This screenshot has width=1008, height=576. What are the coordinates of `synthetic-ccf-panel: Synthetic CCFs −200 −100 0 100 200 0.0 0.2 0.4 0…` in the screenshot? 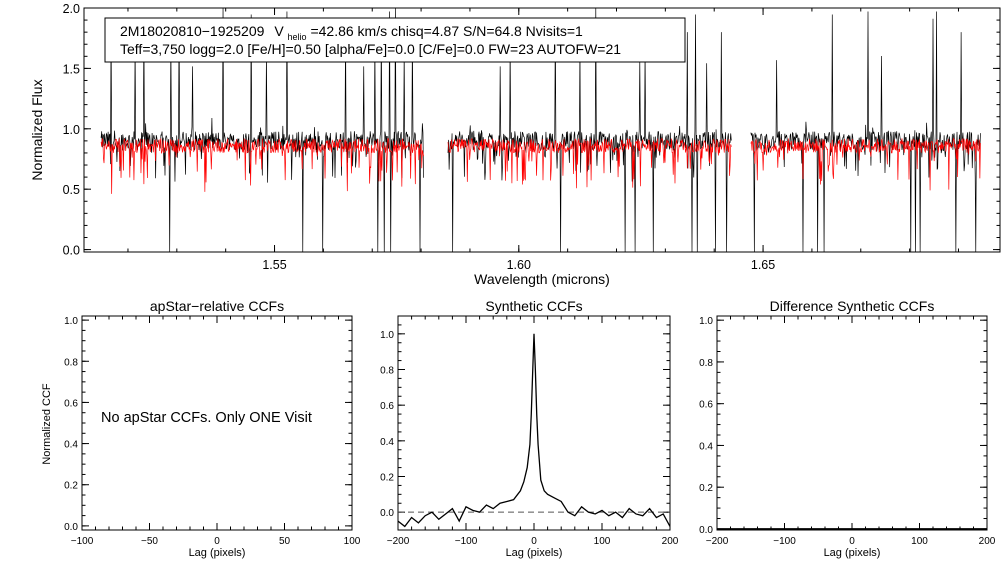 It's located at (529, 428).